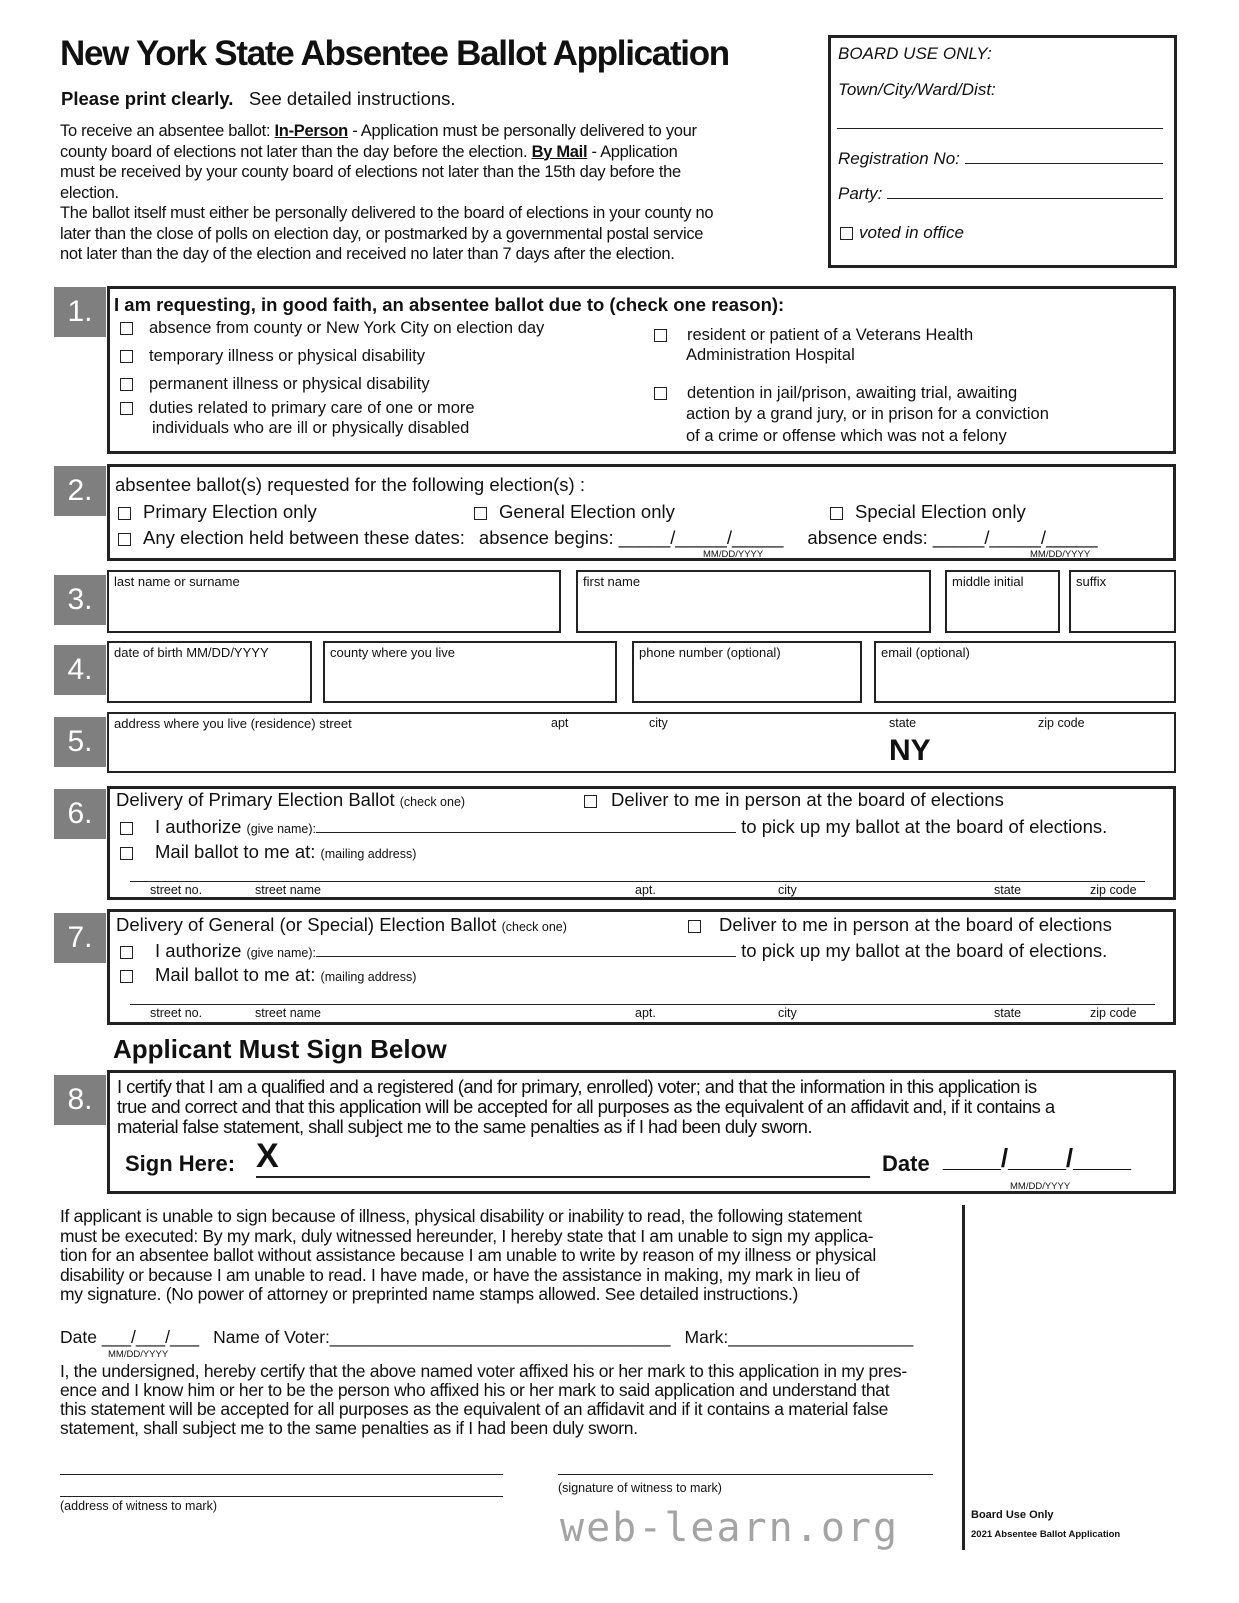 The width and height of the screenshot is (1239, 1603). I want to click on t: To receive an absentee ballot:, so click(167, 131).